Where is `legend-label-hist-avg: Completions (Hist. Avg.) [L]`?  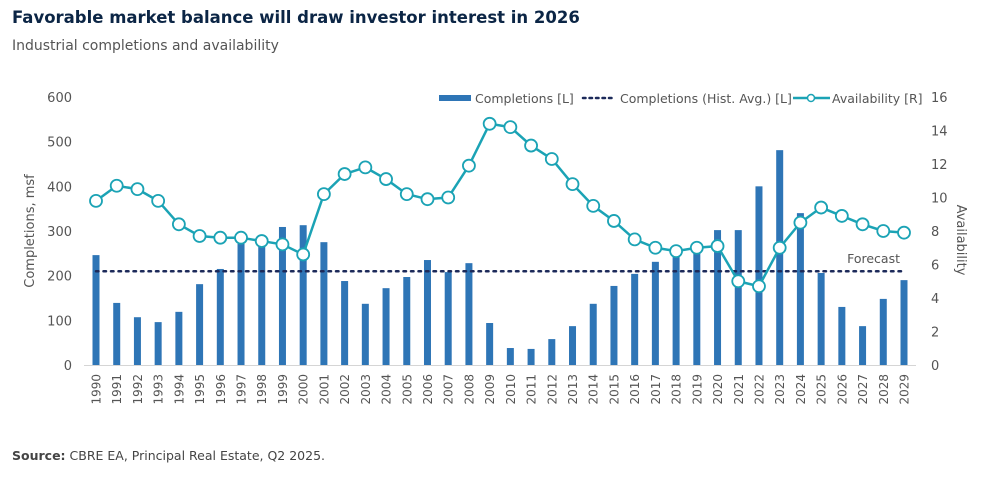
legend-label-hist-avg: Completions (Hist. Avg.) [L] is located at coordinates (706, 98).